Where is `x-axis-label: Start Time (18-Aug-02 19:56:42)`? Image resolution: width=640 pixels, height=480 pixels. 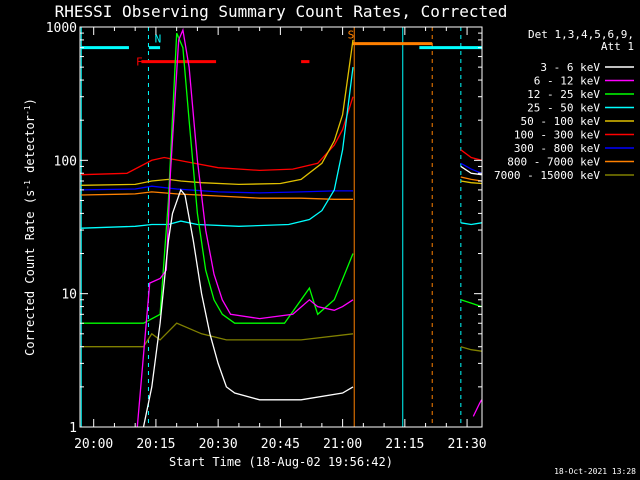
x-axis-label: Start Time (18-Aug-02 19:56:42) is located at coordinates (281, 462).